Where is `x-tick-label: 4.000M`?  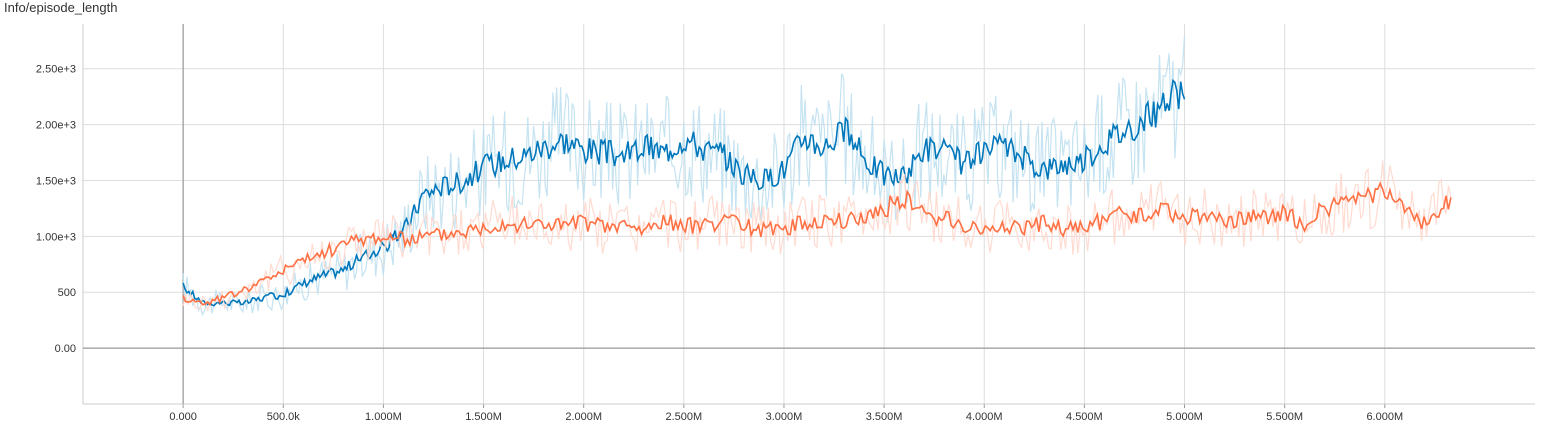 x-tick-label: 4.000M is located at coordinates (984, 417).